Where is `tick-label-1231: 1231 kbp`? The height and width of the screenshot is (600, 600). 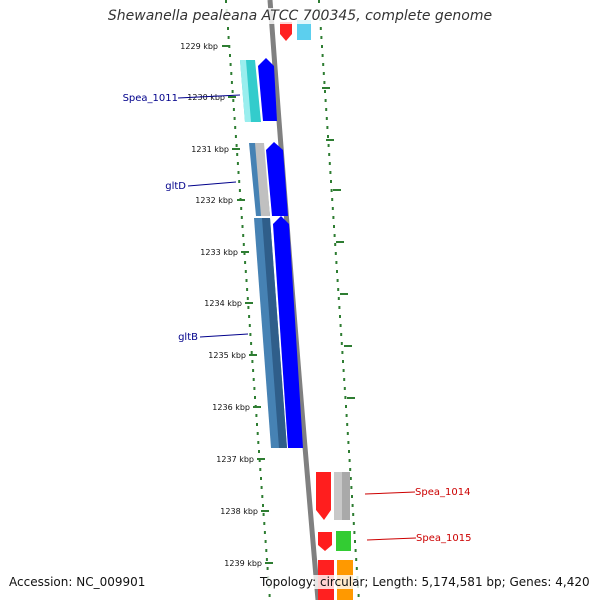 tick-label-1231: 1231 kbp is located at coordinates (210, 149).